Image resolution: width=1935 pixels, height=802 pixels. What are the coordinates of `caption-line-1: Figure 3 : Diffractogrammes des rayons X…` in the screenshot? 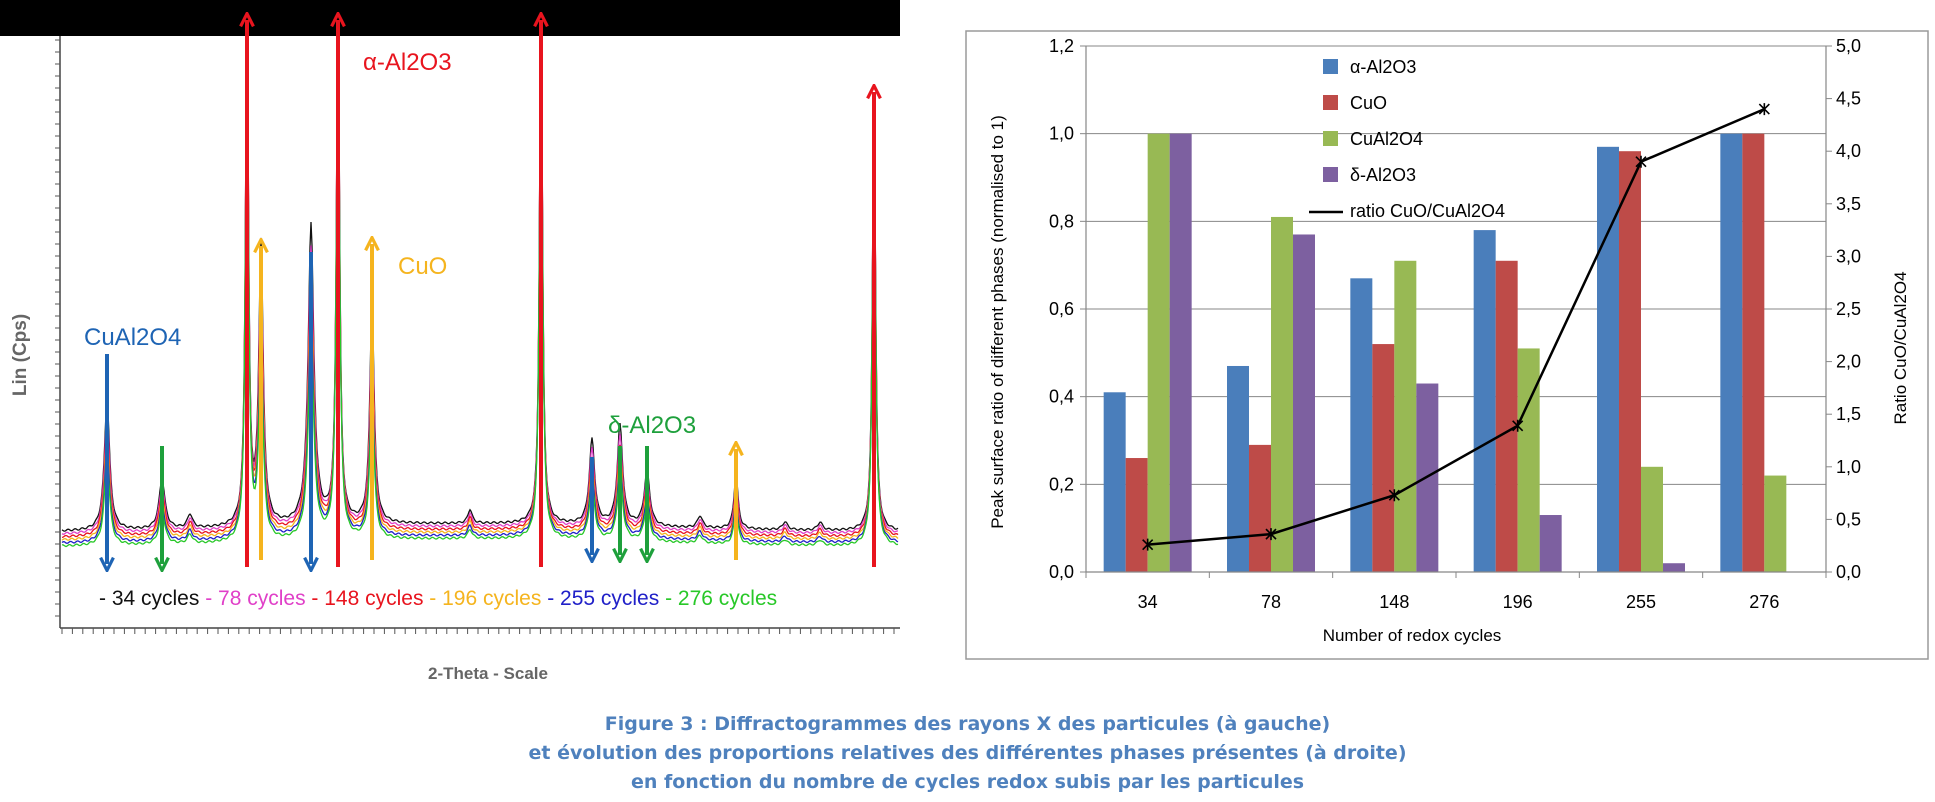 It's located at (967, 724).